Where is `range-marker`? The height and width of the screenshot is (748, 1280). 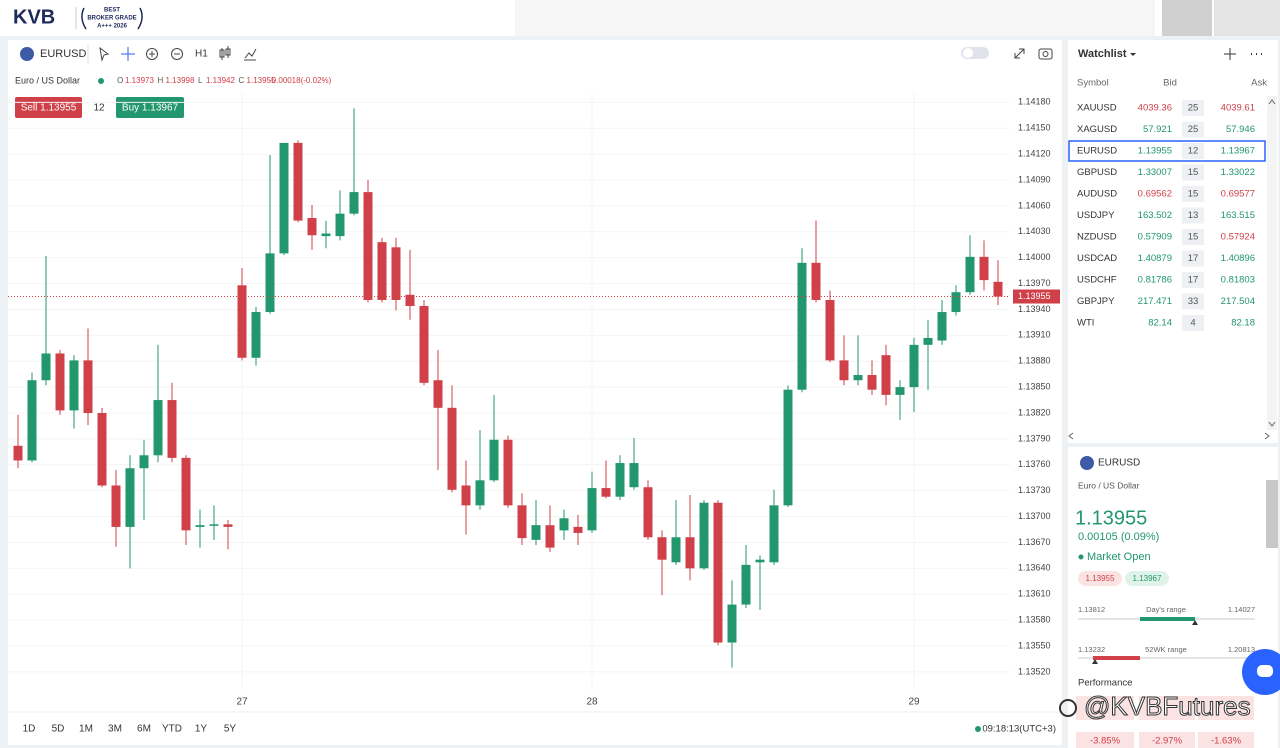
range-marker is located at coordinates (1095, 661).